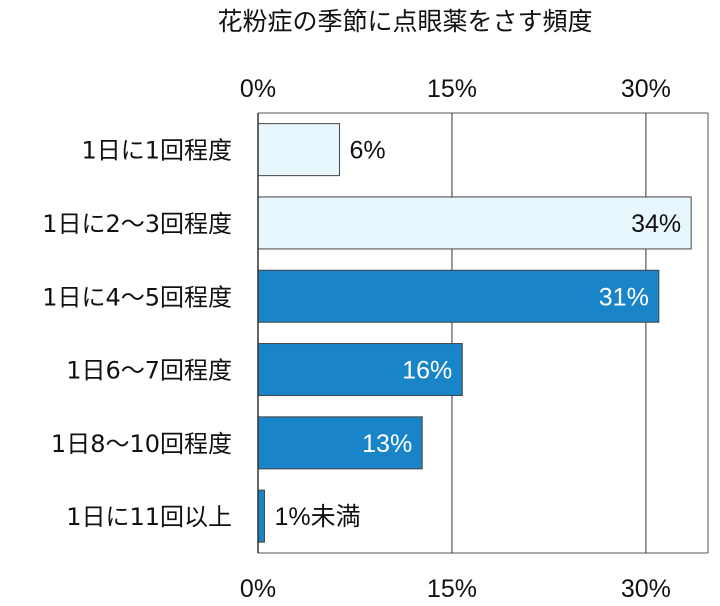 The height and width of the screenshot is (606, 720). I want to click on x-tick-label-bottom: 0%, so click(258, 589).